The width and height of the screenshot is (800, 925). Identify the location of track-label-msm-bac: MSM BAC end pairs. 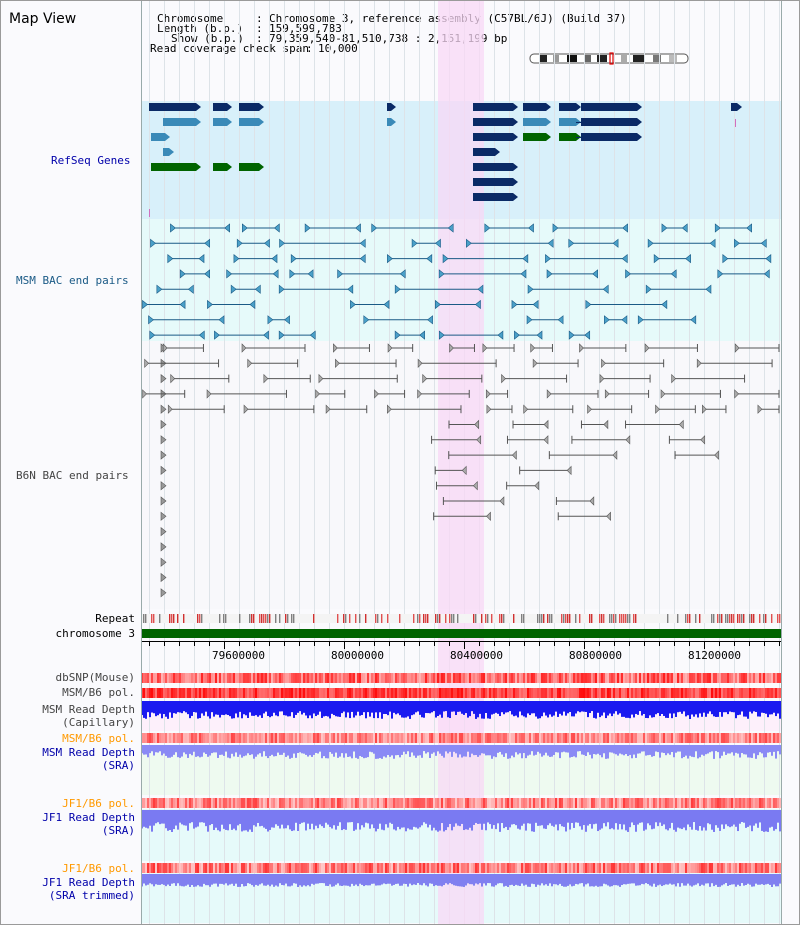
(72, 280).